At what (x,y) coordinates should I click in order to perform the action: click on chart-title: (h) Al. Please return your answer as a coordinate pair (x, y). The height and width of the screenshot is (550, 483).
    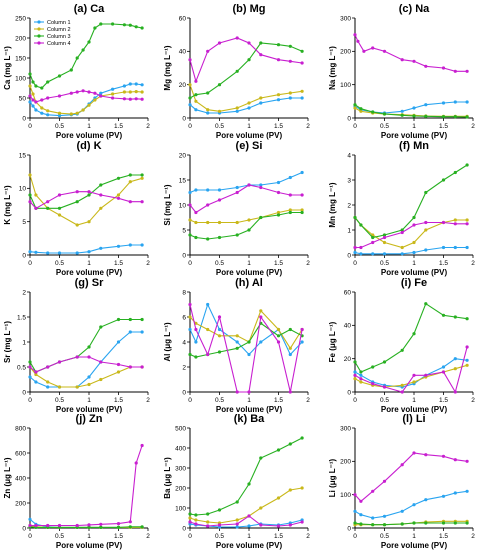
    Looking at the image, I should click on (249, 283).